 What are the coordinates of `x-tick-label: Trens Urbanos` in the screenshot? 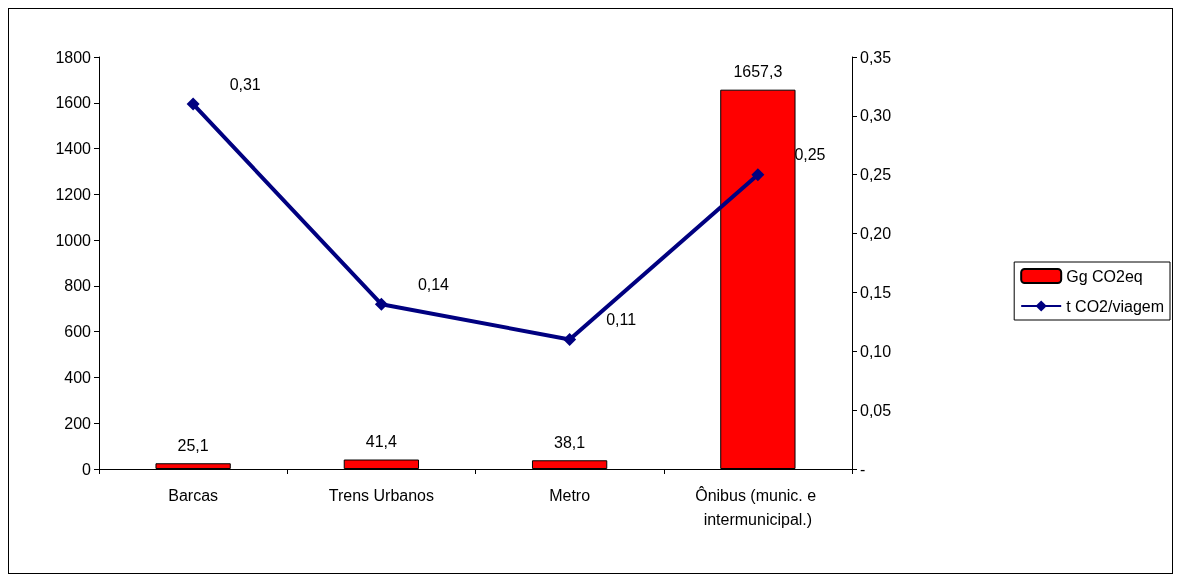 It's located at (381, 495).